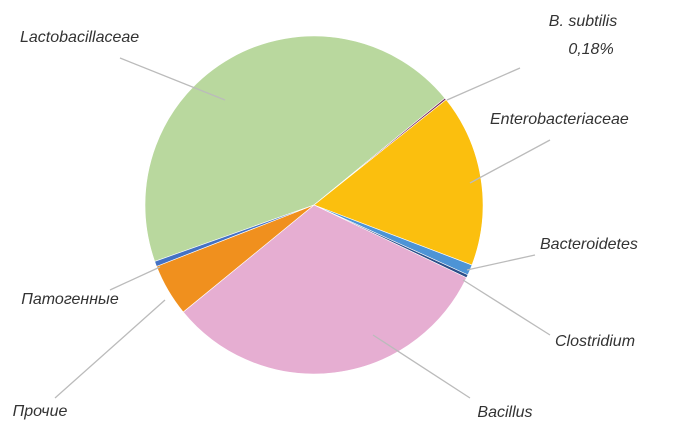 Image resolution: width=675 pixels, height=425 pixels. What do you see at coordinates (583, 21) in the screenshot?
I see `slice-label: B. subtilis` at bounding box center [583, 21].